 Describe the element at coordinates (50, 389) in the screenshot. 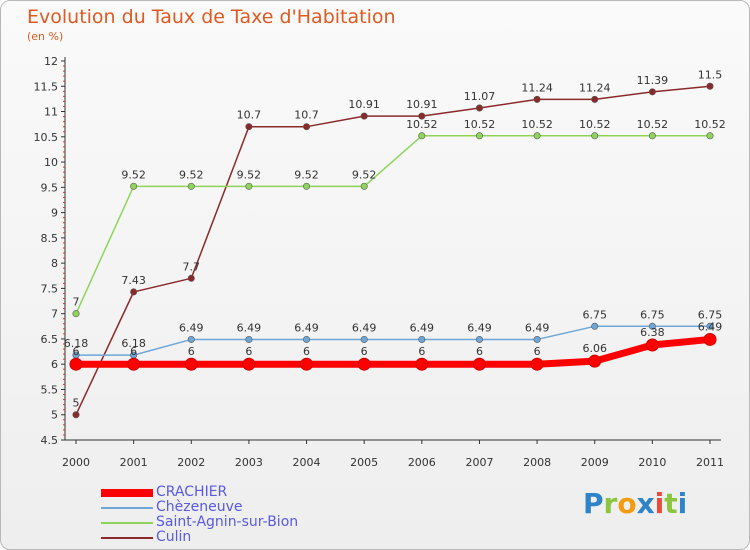

I see `y-tick-label: 5.5` at that location.